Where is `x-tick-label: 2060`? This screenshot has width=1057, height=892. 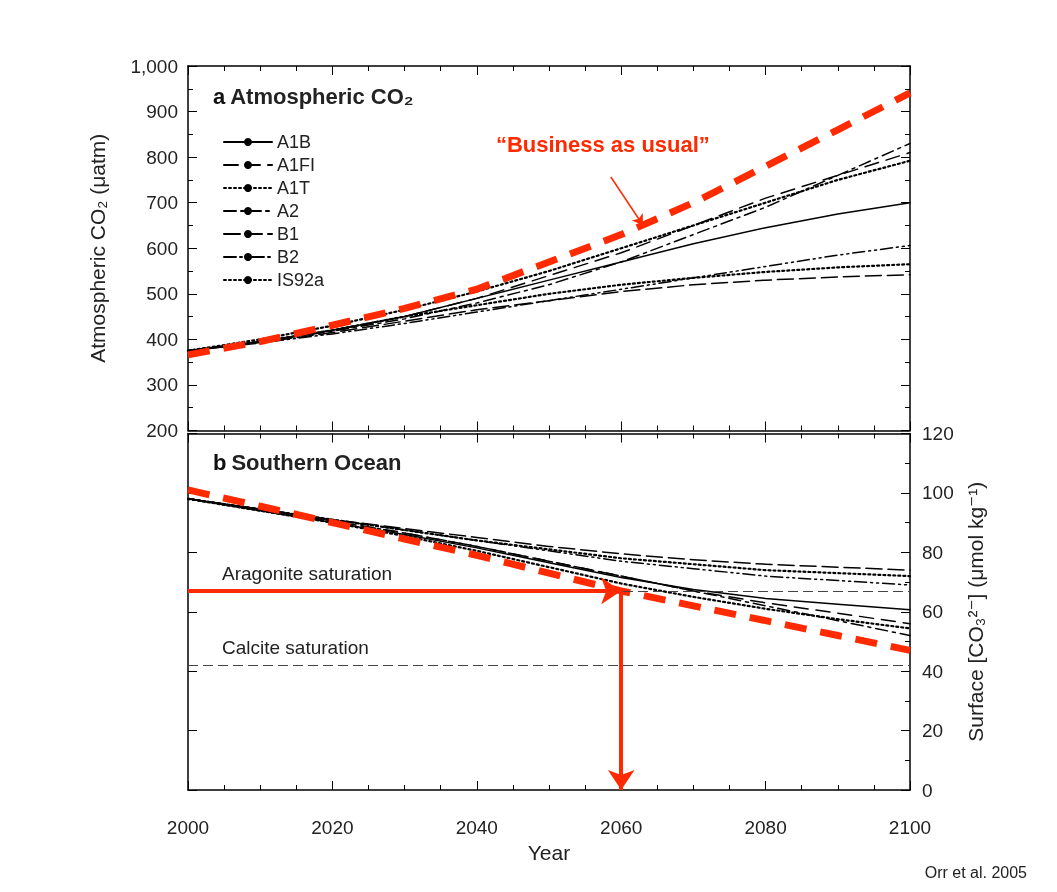
x-tick-label: 2060 is located at coordinates (621, 827).